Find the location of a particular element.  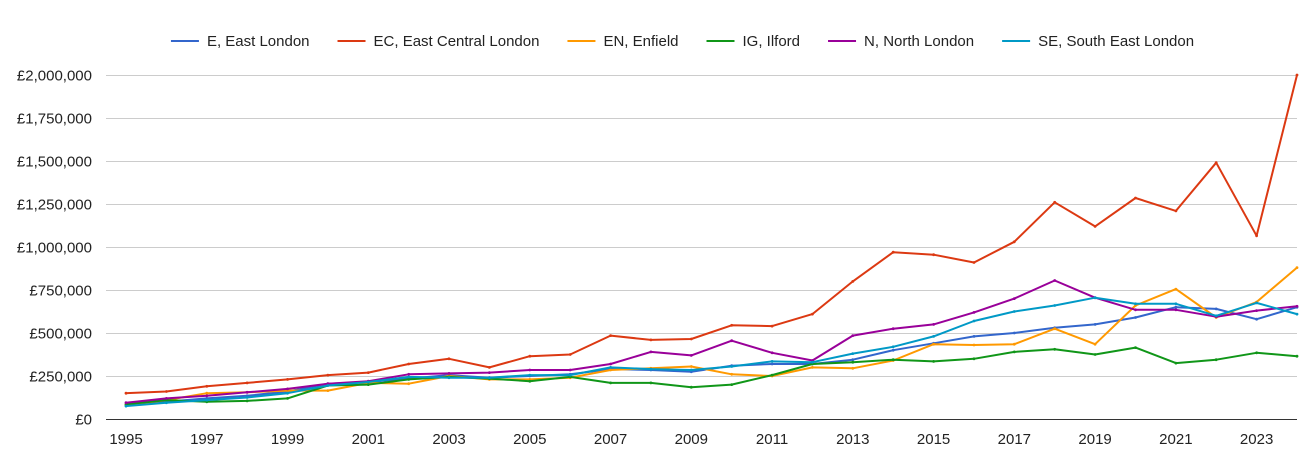

legend-item: IG, Ilford is located at coordinates (753, 41).